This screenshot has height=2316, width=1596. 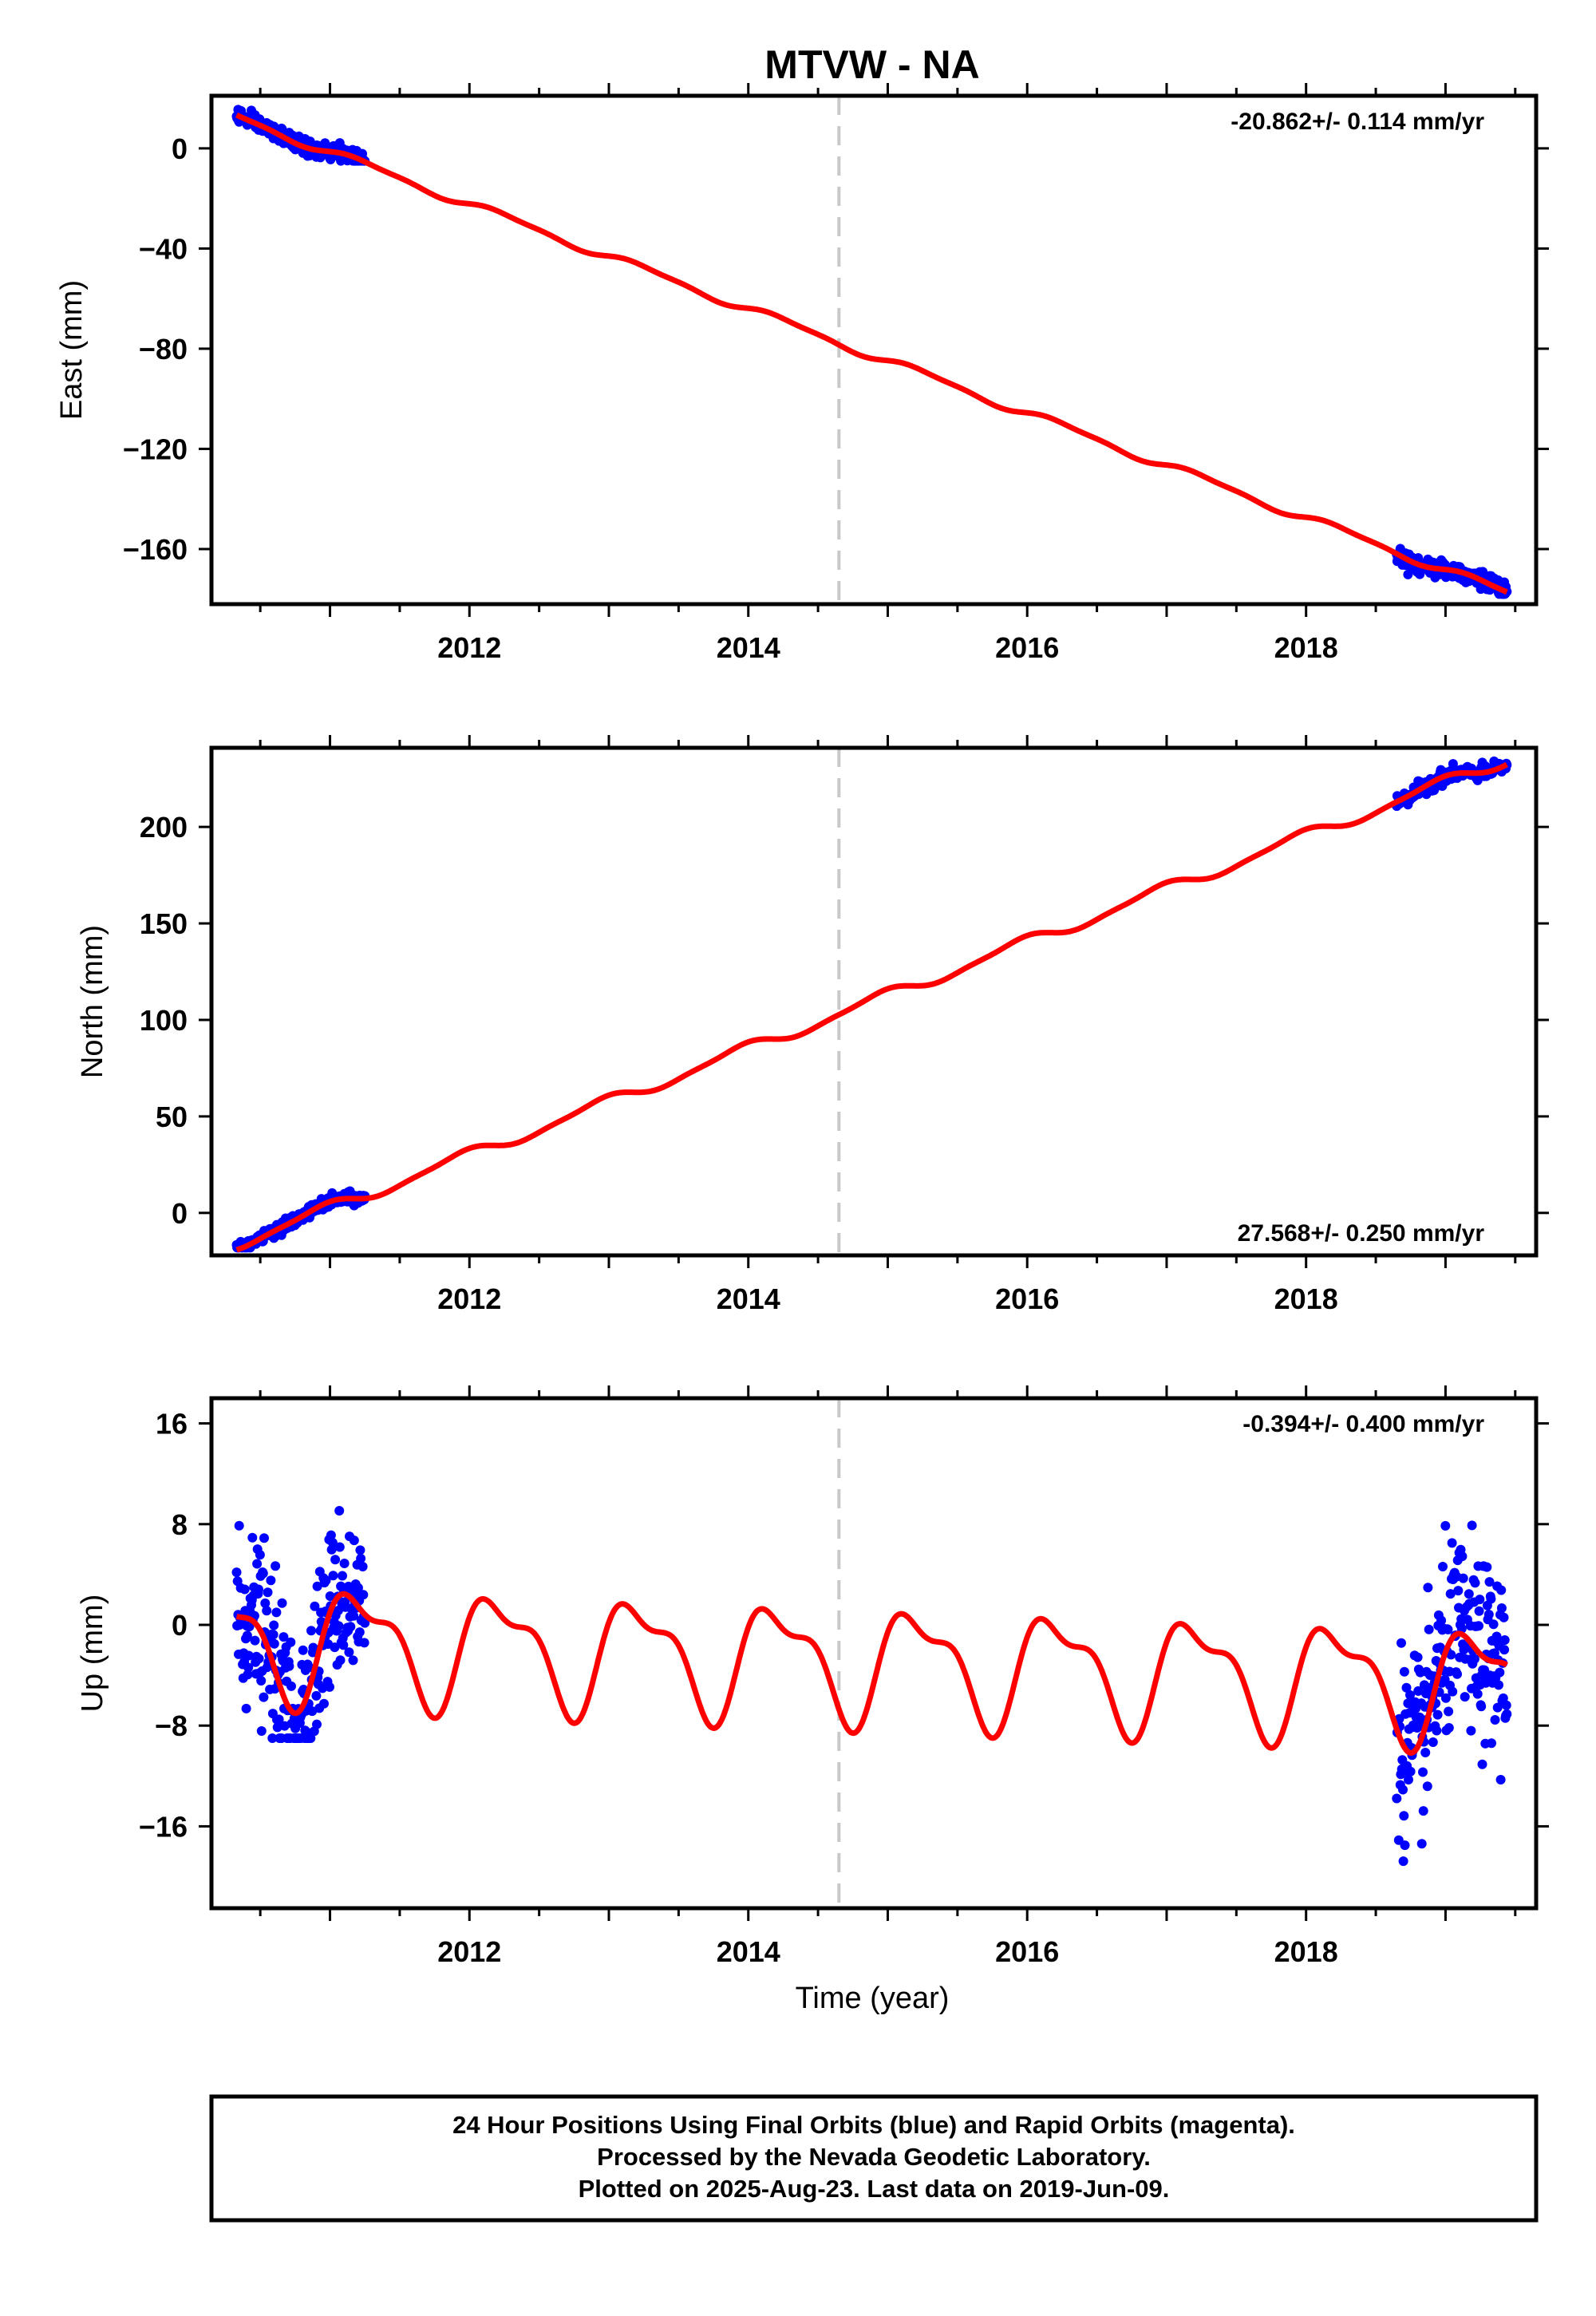 What do you see at coordinates (1357, 122) in the screenshot?
I see `rate-label: -20.862+/- 0.114 mm/yr` at bounding box center [1357, 122].